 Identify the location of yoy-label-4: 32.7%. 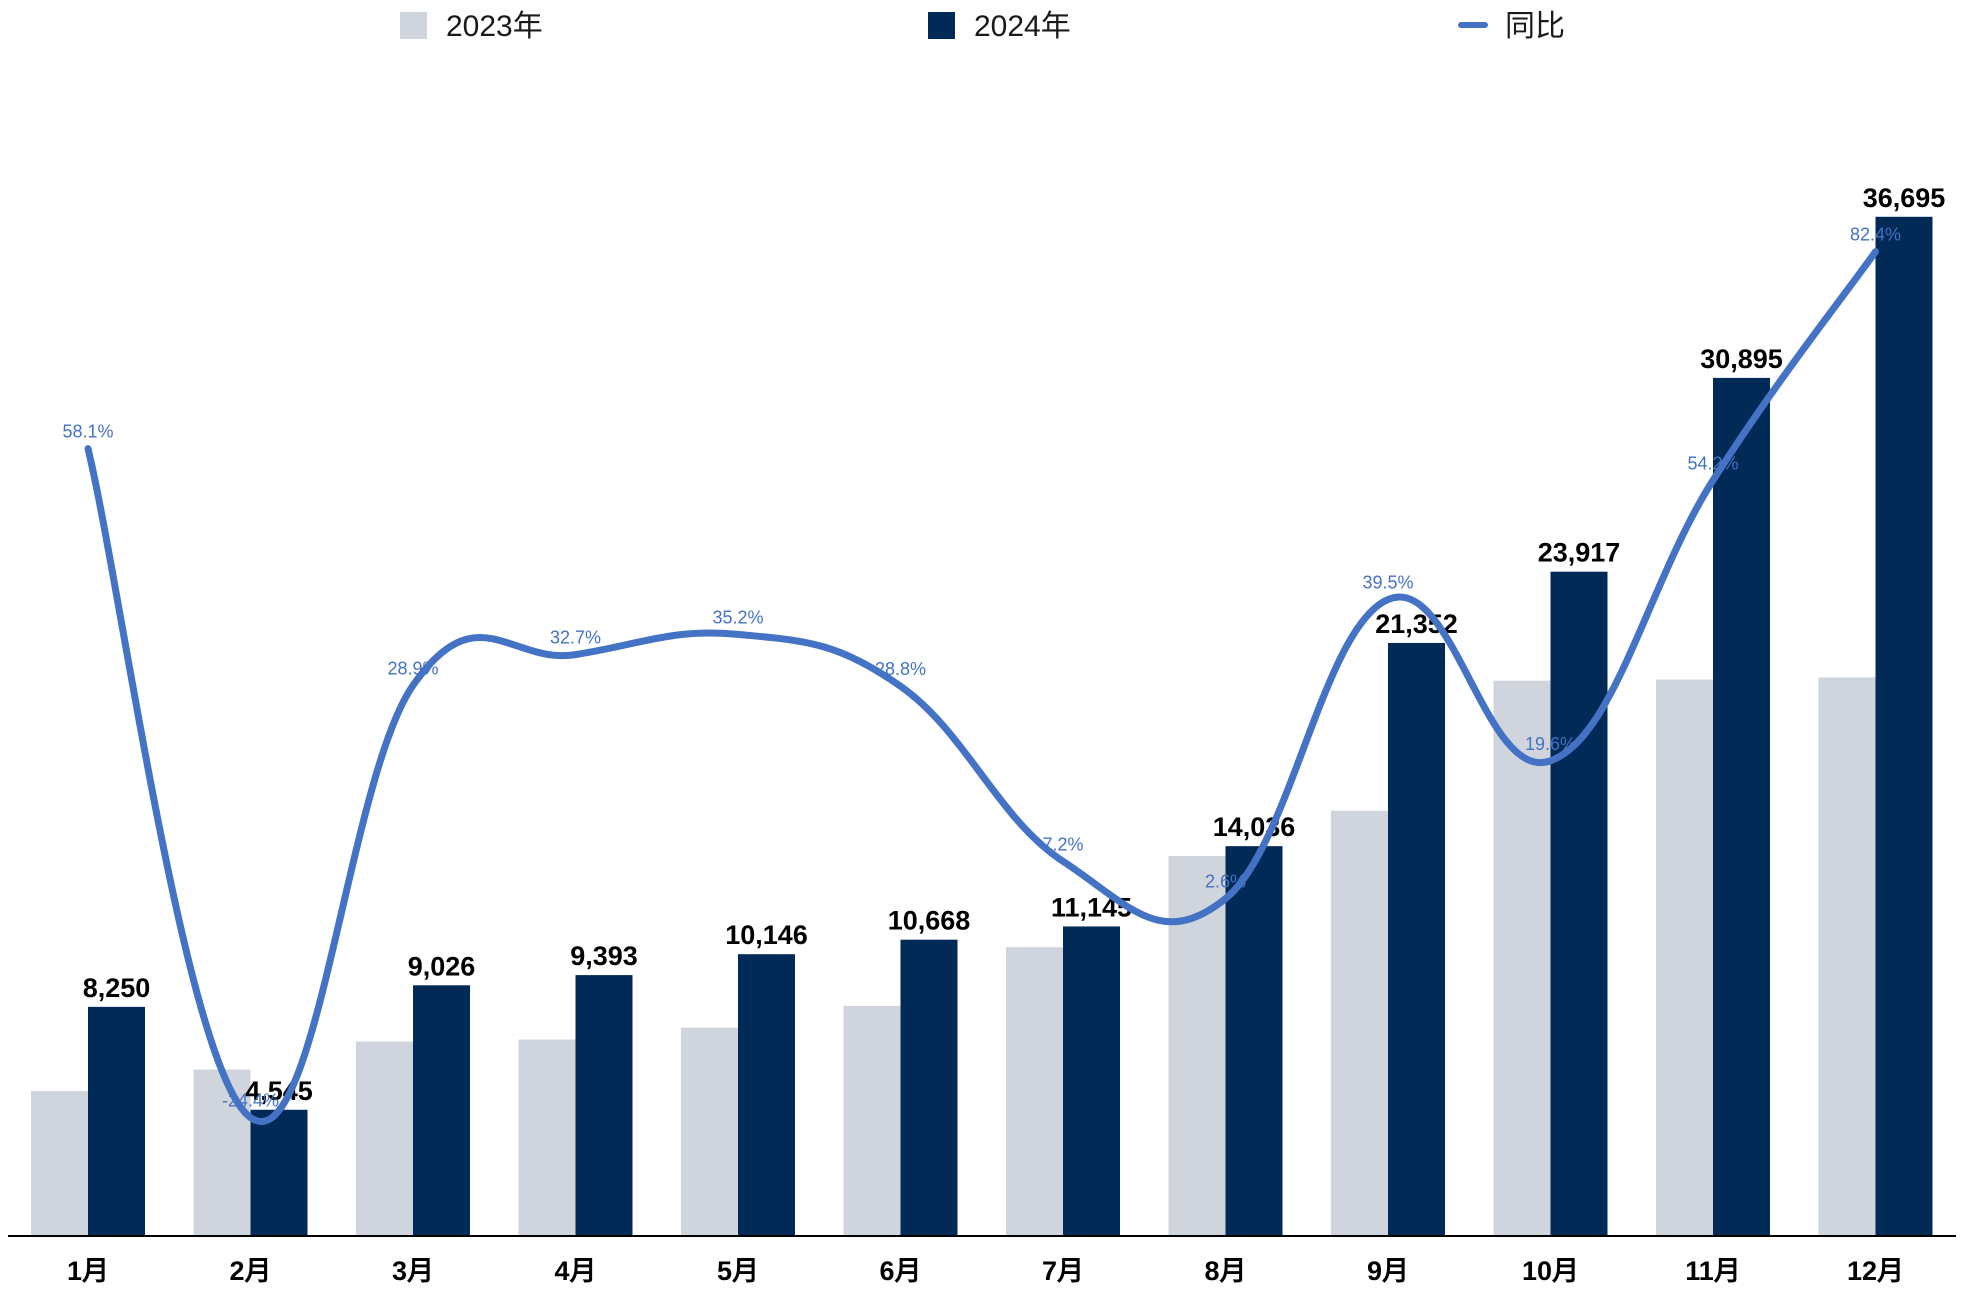
(575, 638).